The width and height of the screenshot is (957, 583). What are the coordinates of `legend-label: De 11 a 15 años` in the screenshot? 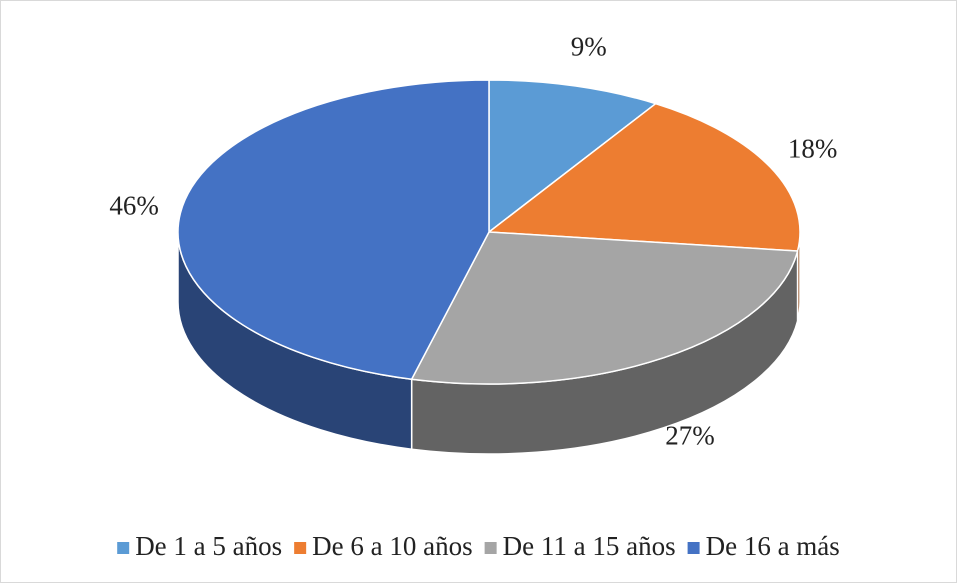 It's located at (589, 546).